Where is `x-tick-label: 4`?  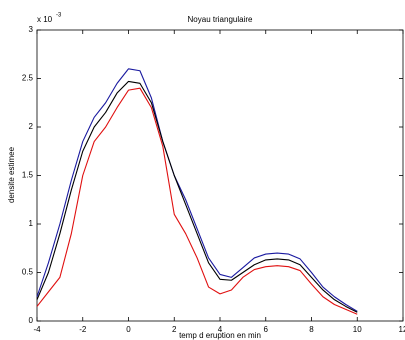 x-tick-label: 4 is located at coordinates (220, 329).